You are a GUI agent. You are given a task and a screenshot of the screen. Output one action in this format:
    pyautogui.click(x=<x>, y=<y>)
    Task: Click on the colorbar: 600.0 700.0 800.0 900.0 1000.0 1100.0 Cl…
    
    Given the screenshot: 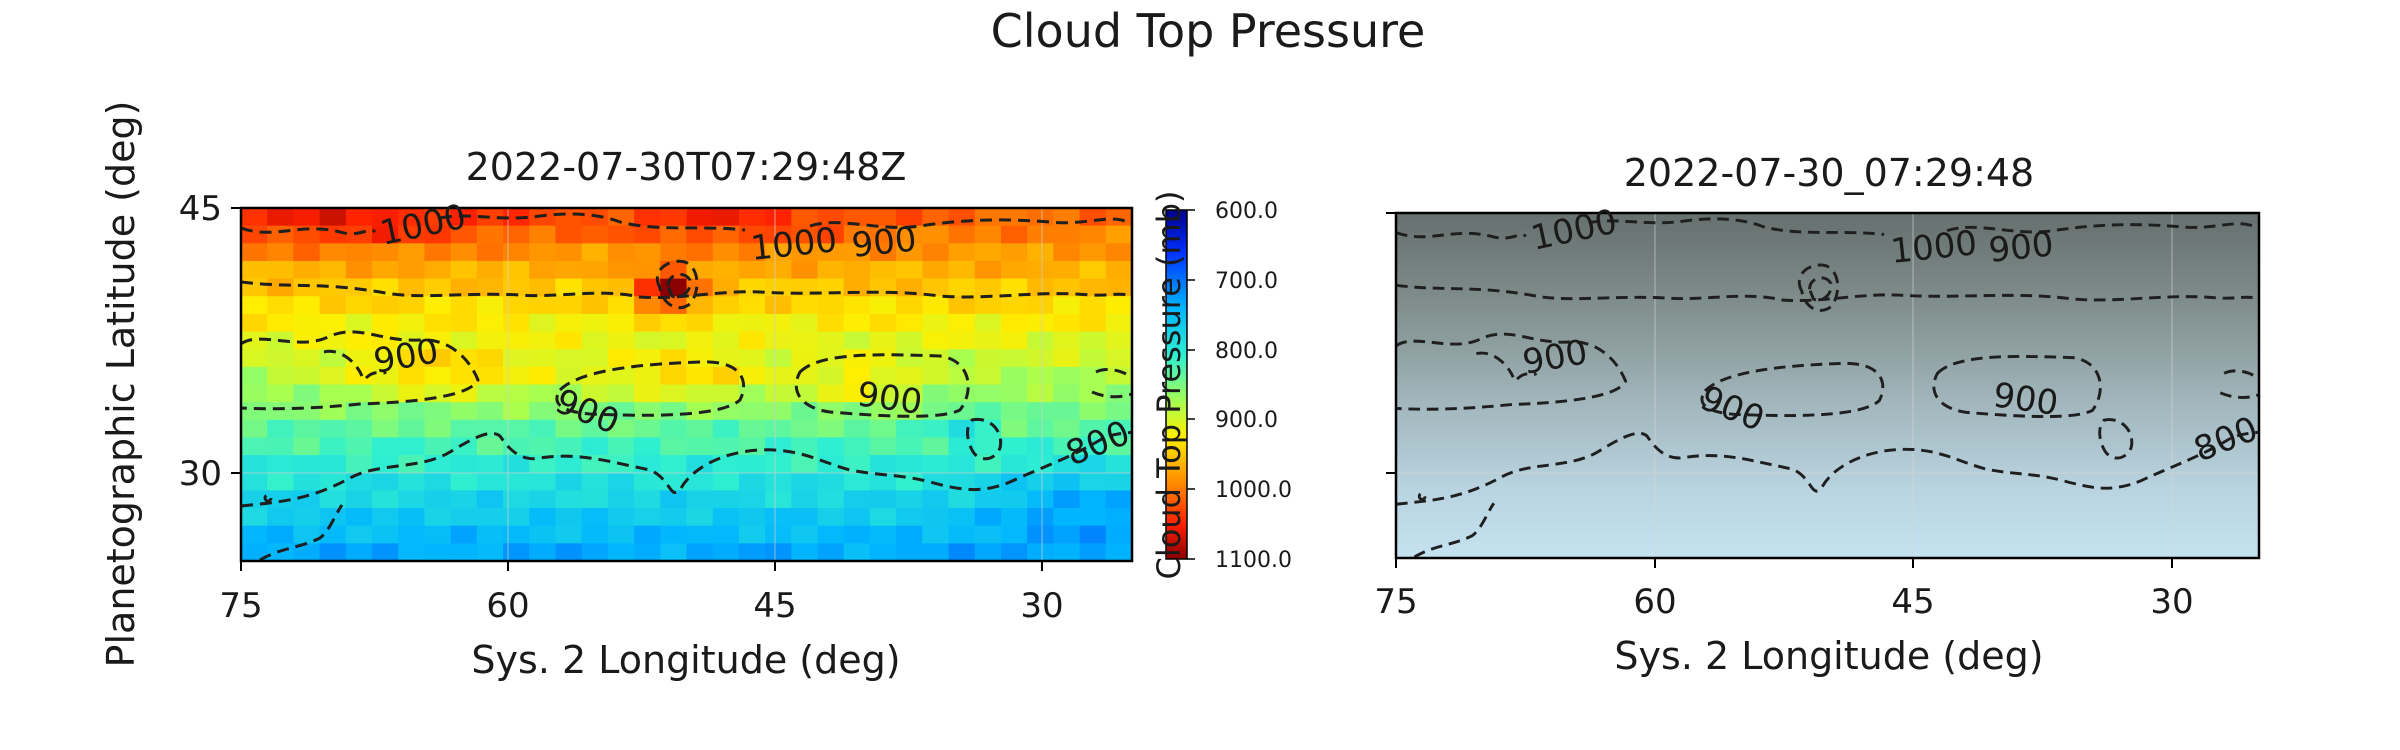 What is the action you would take?
    pyautogui.click(x=1221, y=384)
    